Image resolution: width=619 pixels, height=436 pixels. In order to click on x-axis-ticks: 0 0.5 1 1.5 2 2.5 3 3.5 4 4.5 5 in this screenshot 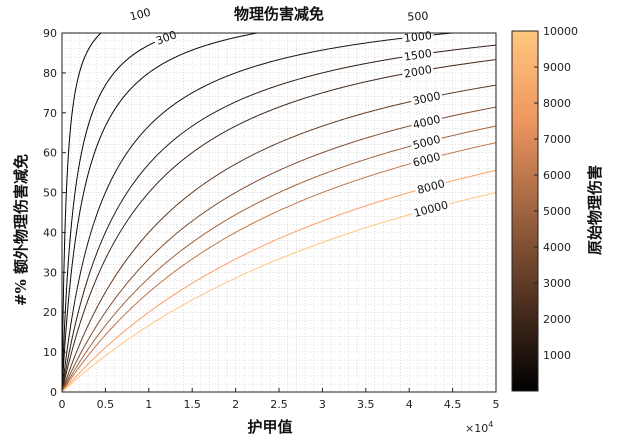, I will do `click(279, 399)`.